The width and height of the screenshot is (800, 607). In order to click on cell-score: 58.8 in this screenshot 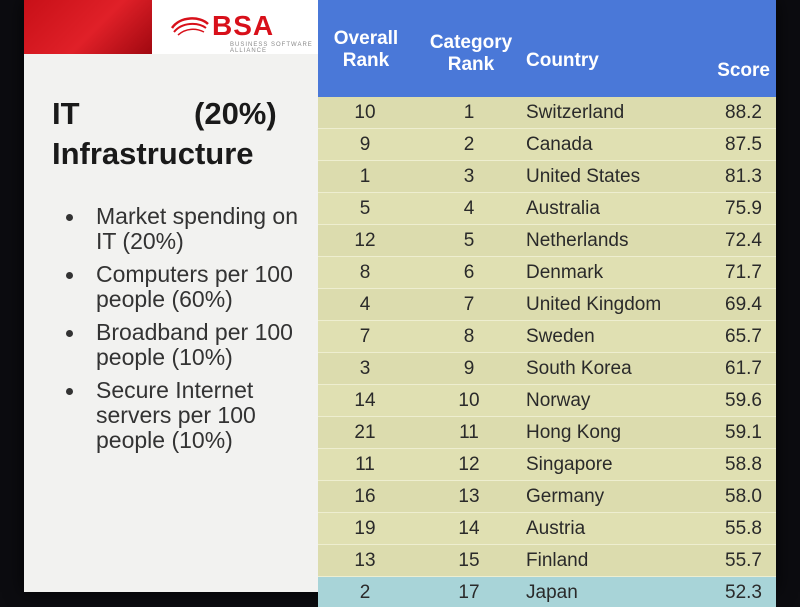, I will do `click(743, 464)`.